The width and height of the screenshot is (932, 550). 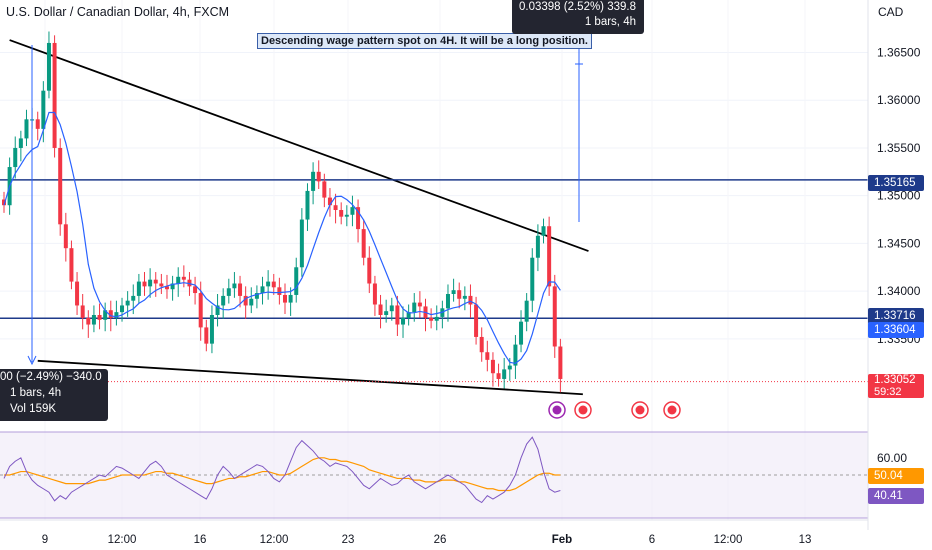 What do you see at coordinates (54, 395) in the screenshot?
I see `measure-tooltip-down: 00 (−2.49%) −340.0 1 bars, 4h Vol 159K` at bounding box center [54, 395].